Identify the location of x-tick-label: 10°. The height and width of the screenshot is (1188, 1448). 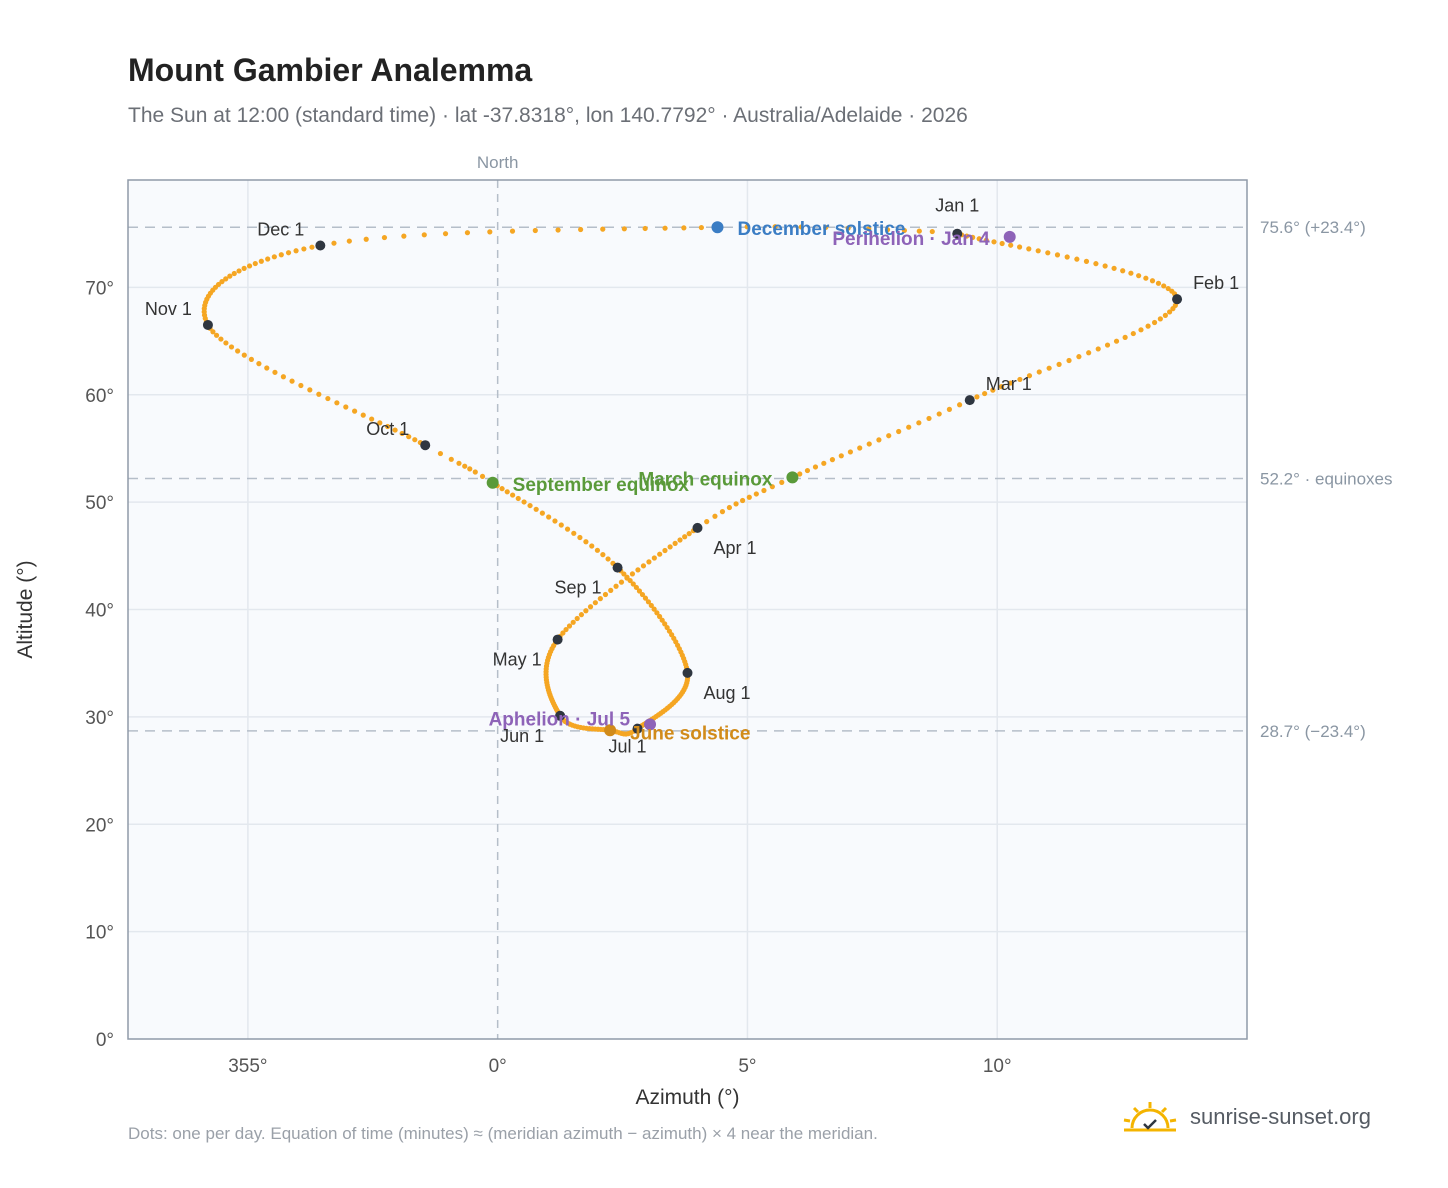
(997, 1066).